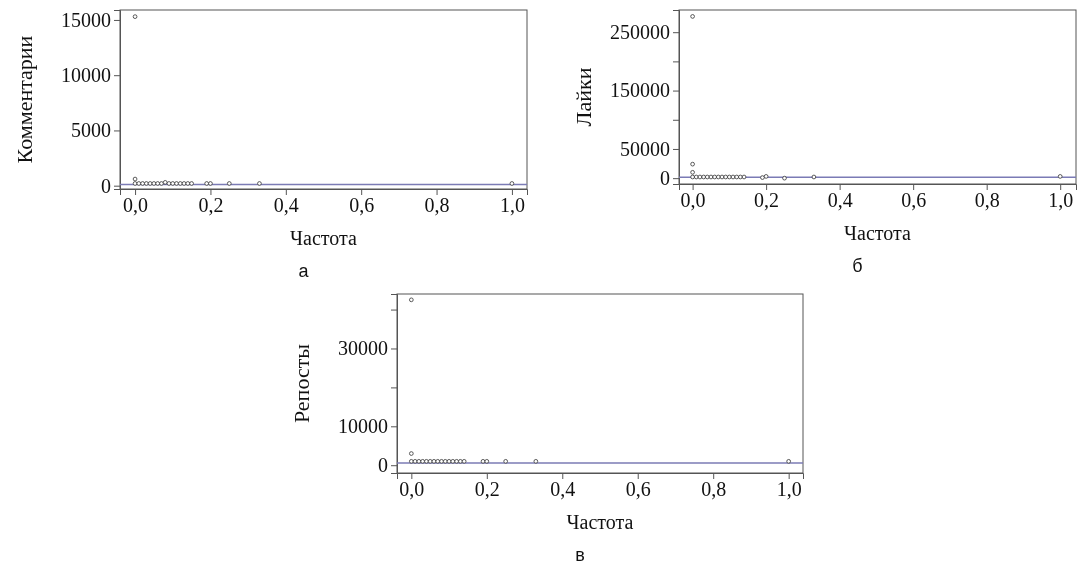  What do you see at coordinates (86, 19) in the screenshot?
I see `y-tick-label: 15000` at bounding box center [86, 19].